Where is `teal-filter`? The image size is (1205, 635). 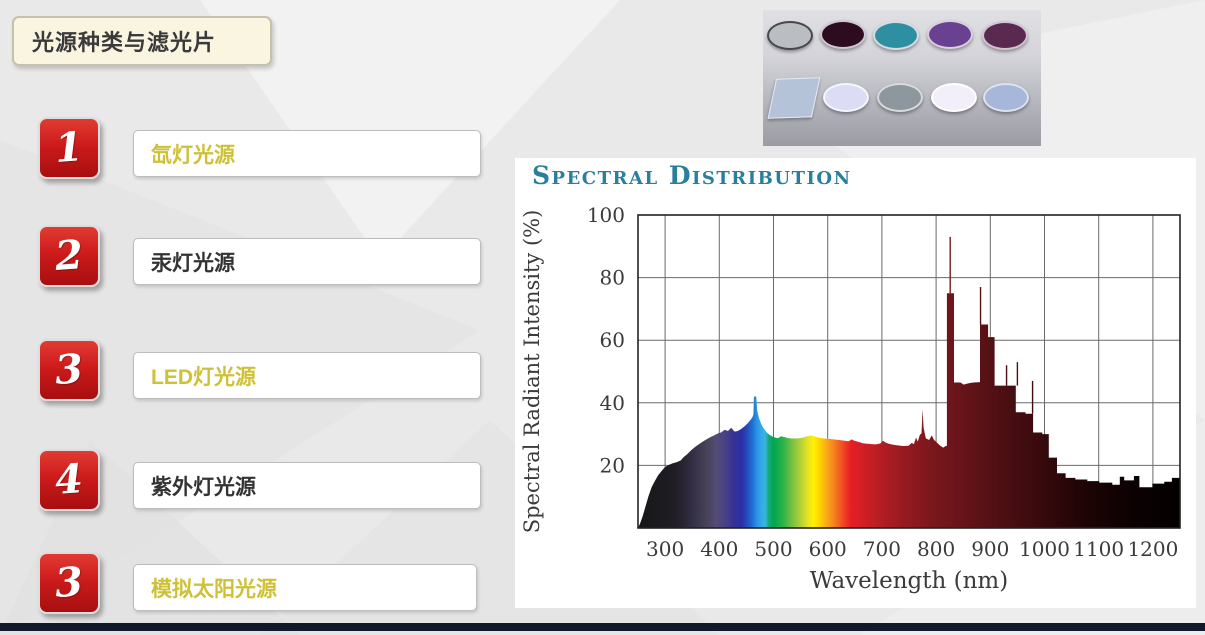 teal-filter is located at coordinates (896, 35).